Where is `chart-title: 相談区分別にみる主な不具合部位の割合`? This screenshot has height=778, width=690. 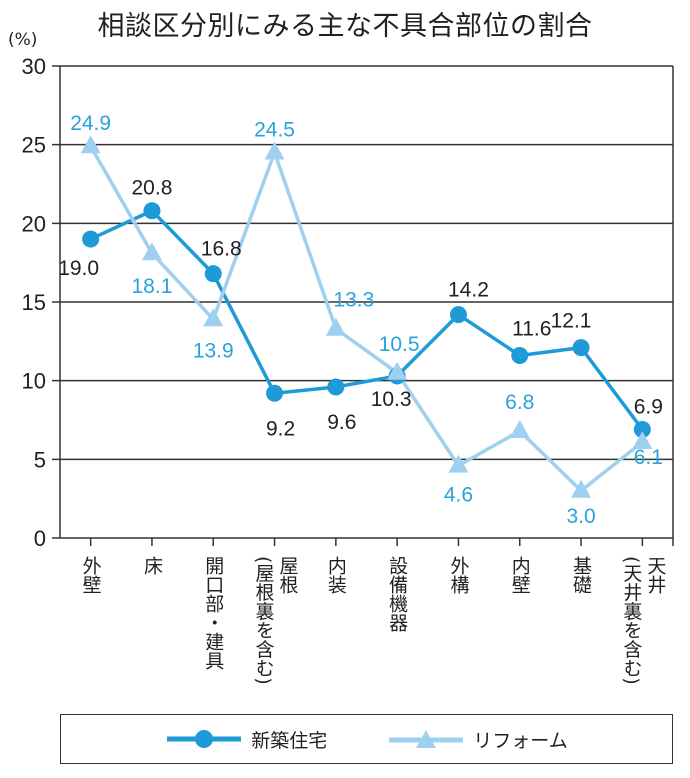 chart-title: 相談区分別にみる主な不具合部位の割合 is located at coordinates (345, 26).